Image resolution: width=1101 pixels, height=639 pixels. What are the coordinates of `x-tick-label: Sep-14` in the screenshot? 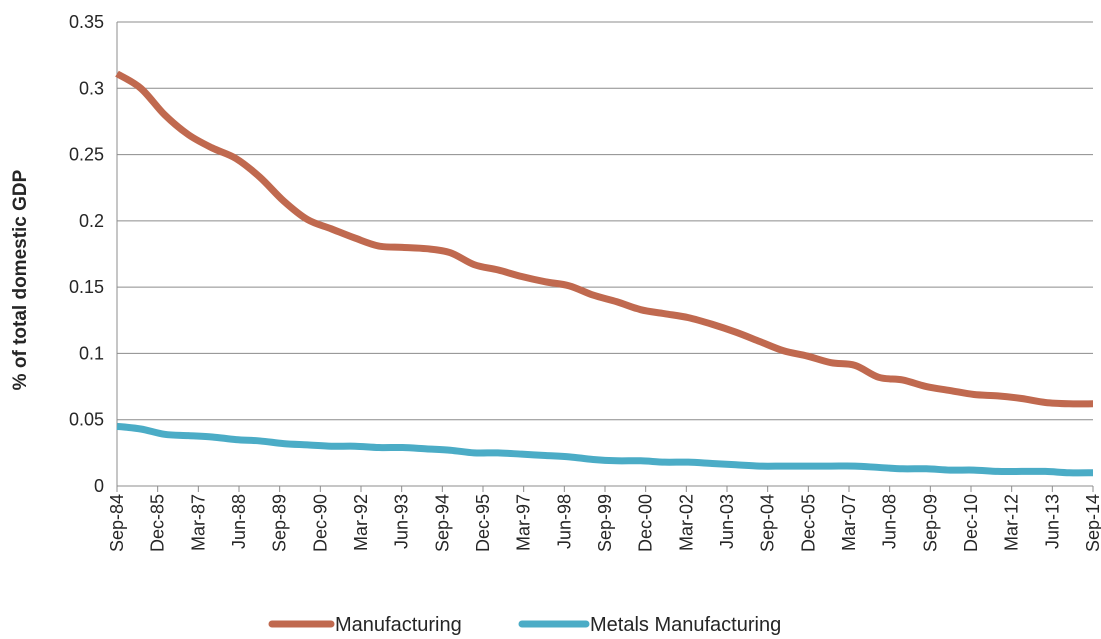 It's located at (1092, 523).